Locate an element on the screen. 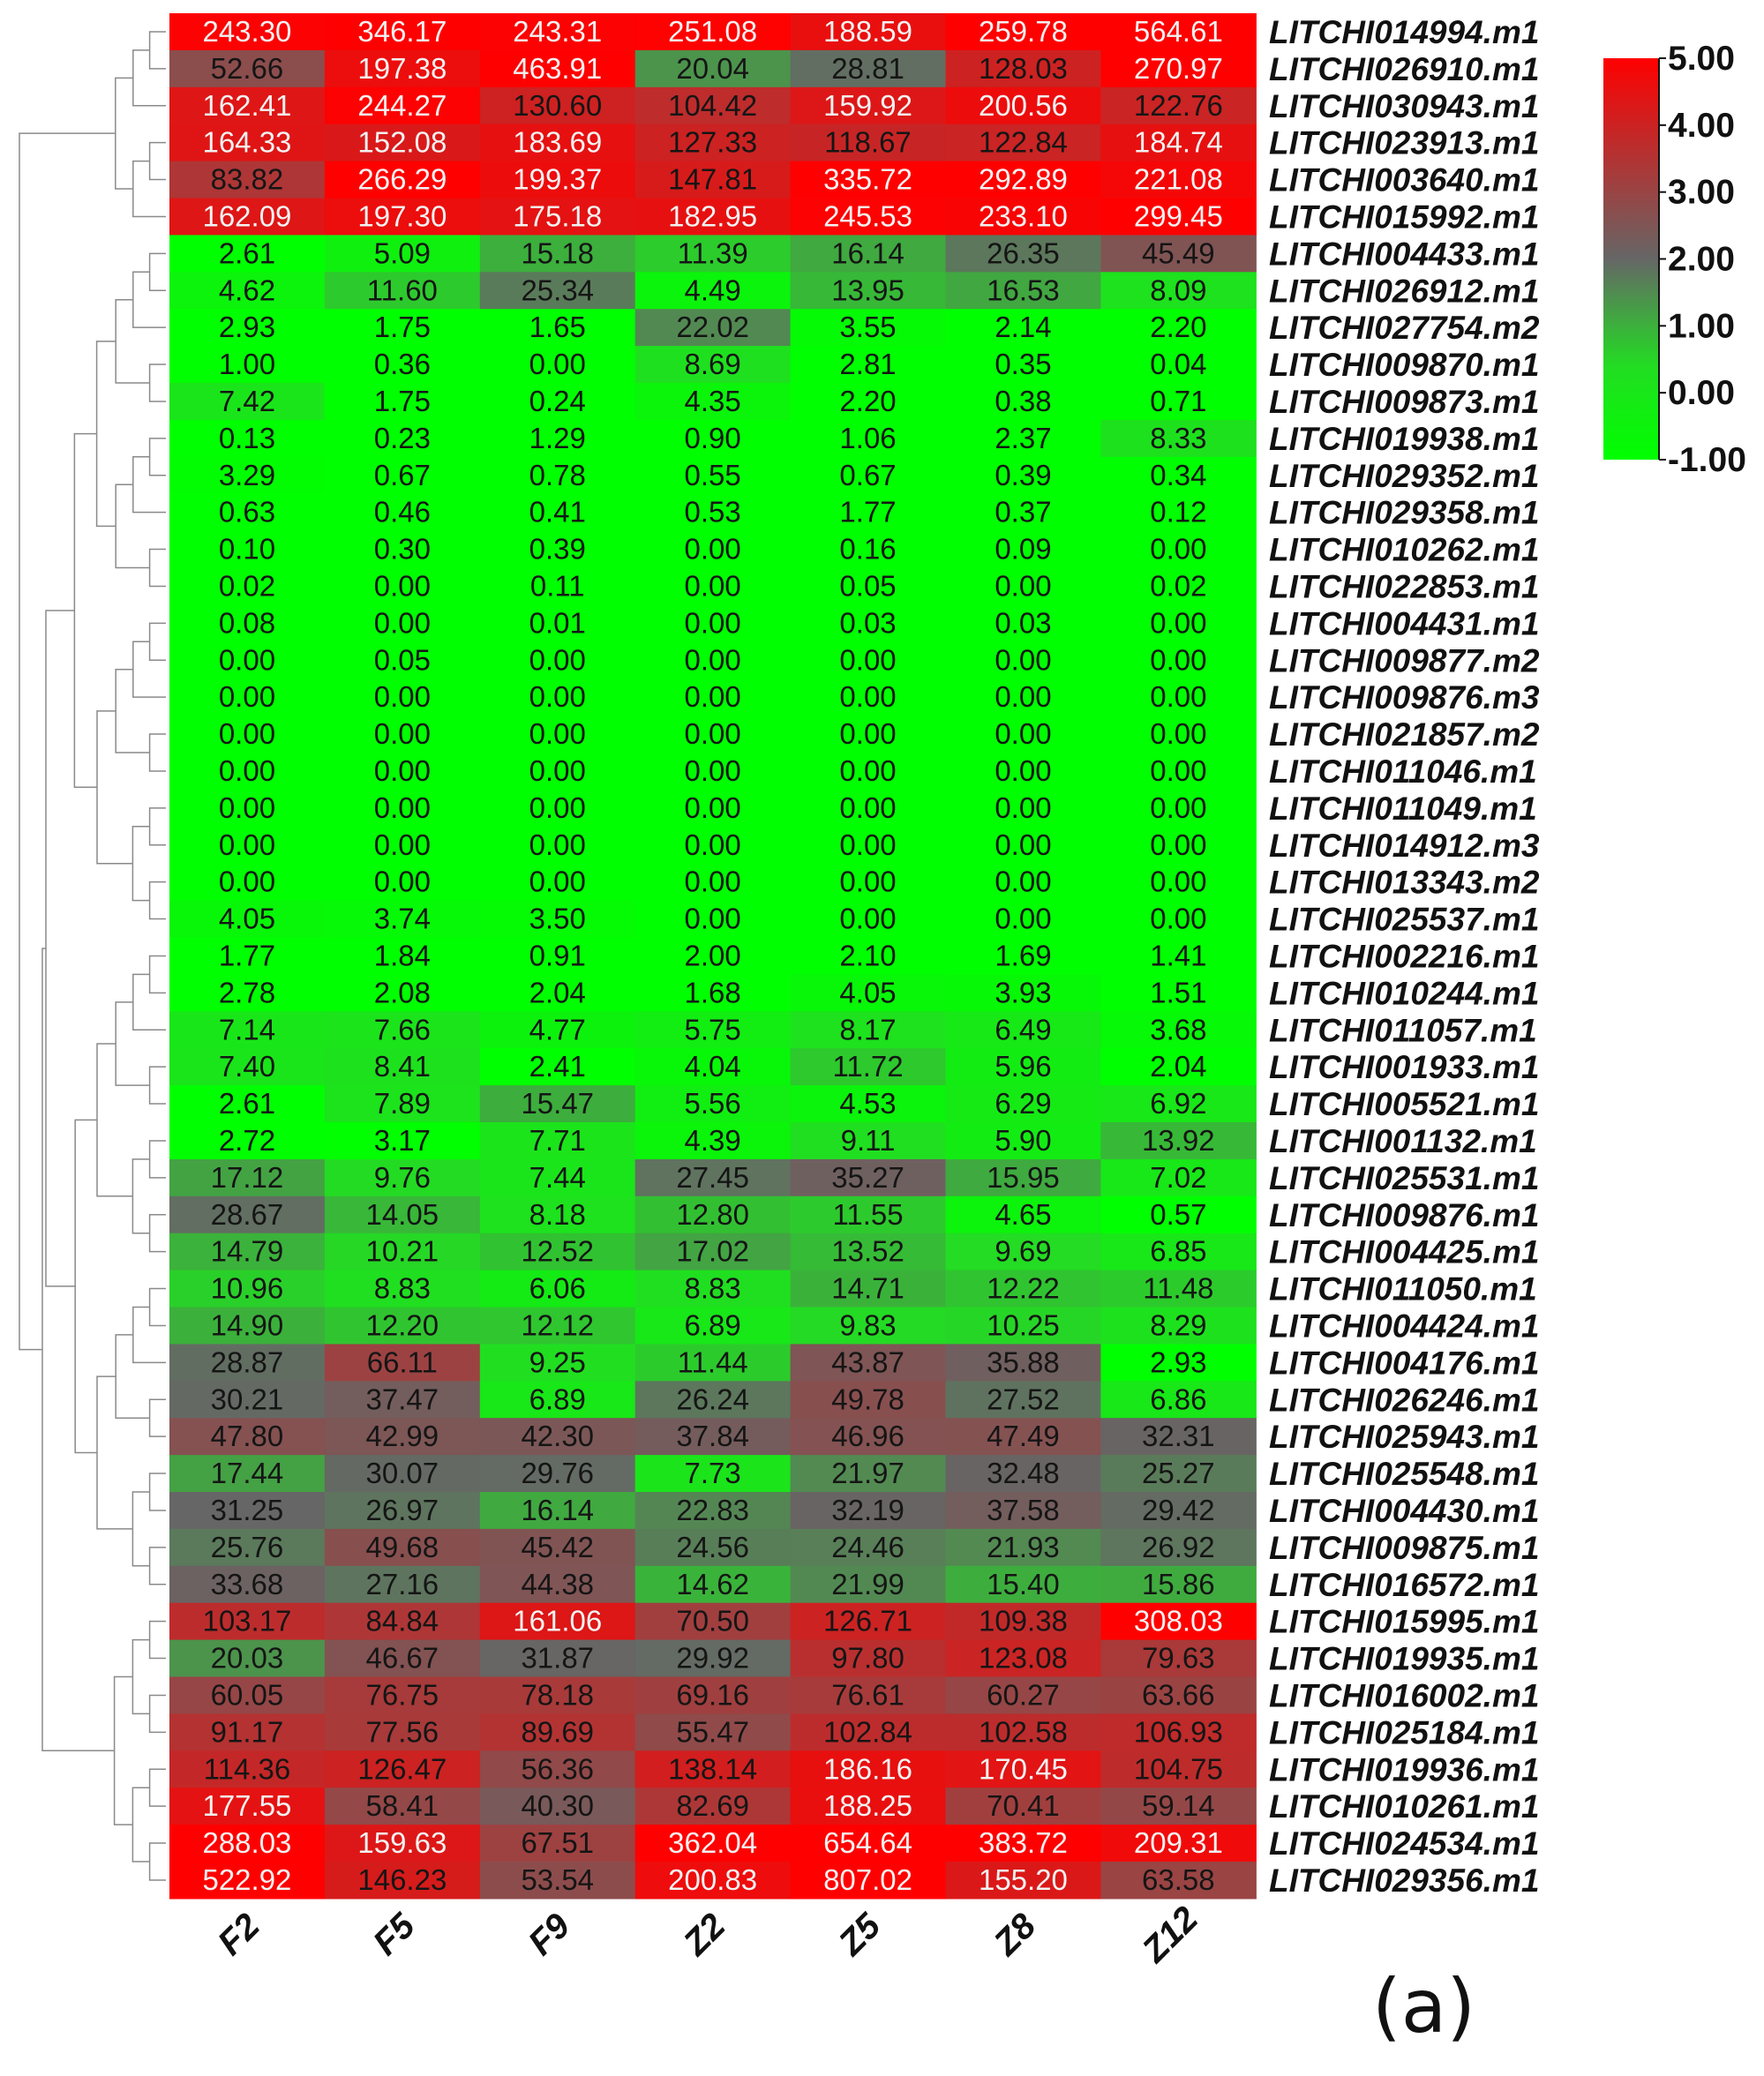 The width and height of the screenshot is (1764, 2076). column-label: Z8 is located at coordinates (1014, 1934).